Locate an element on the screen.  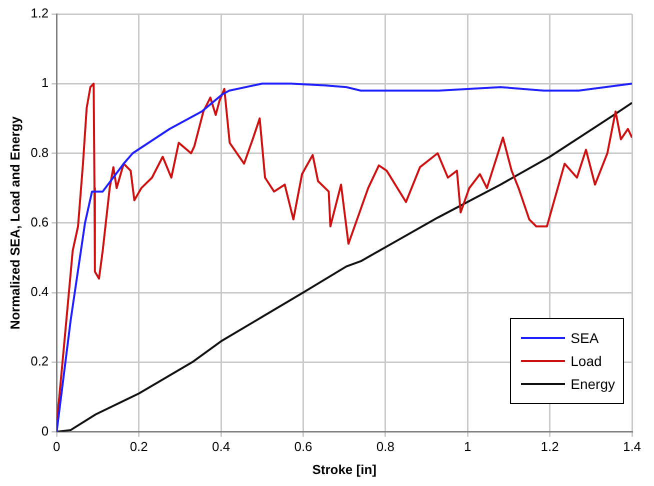
y-tick-label: 1.2 is located at coordinates (39, 13).